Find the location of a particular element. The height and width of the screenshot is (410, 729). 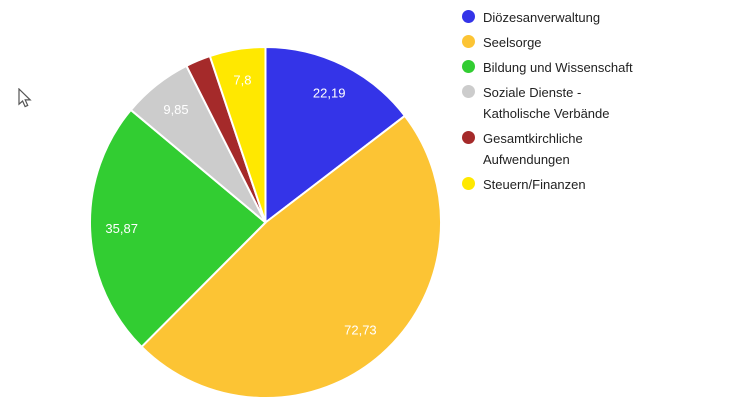

slice-value-label: 9,85 is located at coordinates (175, 109).